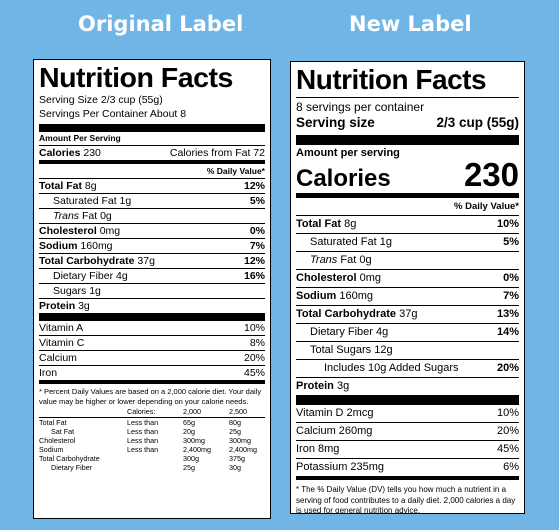 Image resolution: width=559 pixels, height=530 pixels. Describe the element at coordinates (140, 422) in the screenshot. I see `dv-table-row: Total Fat Less than 65g 80g` at that location.